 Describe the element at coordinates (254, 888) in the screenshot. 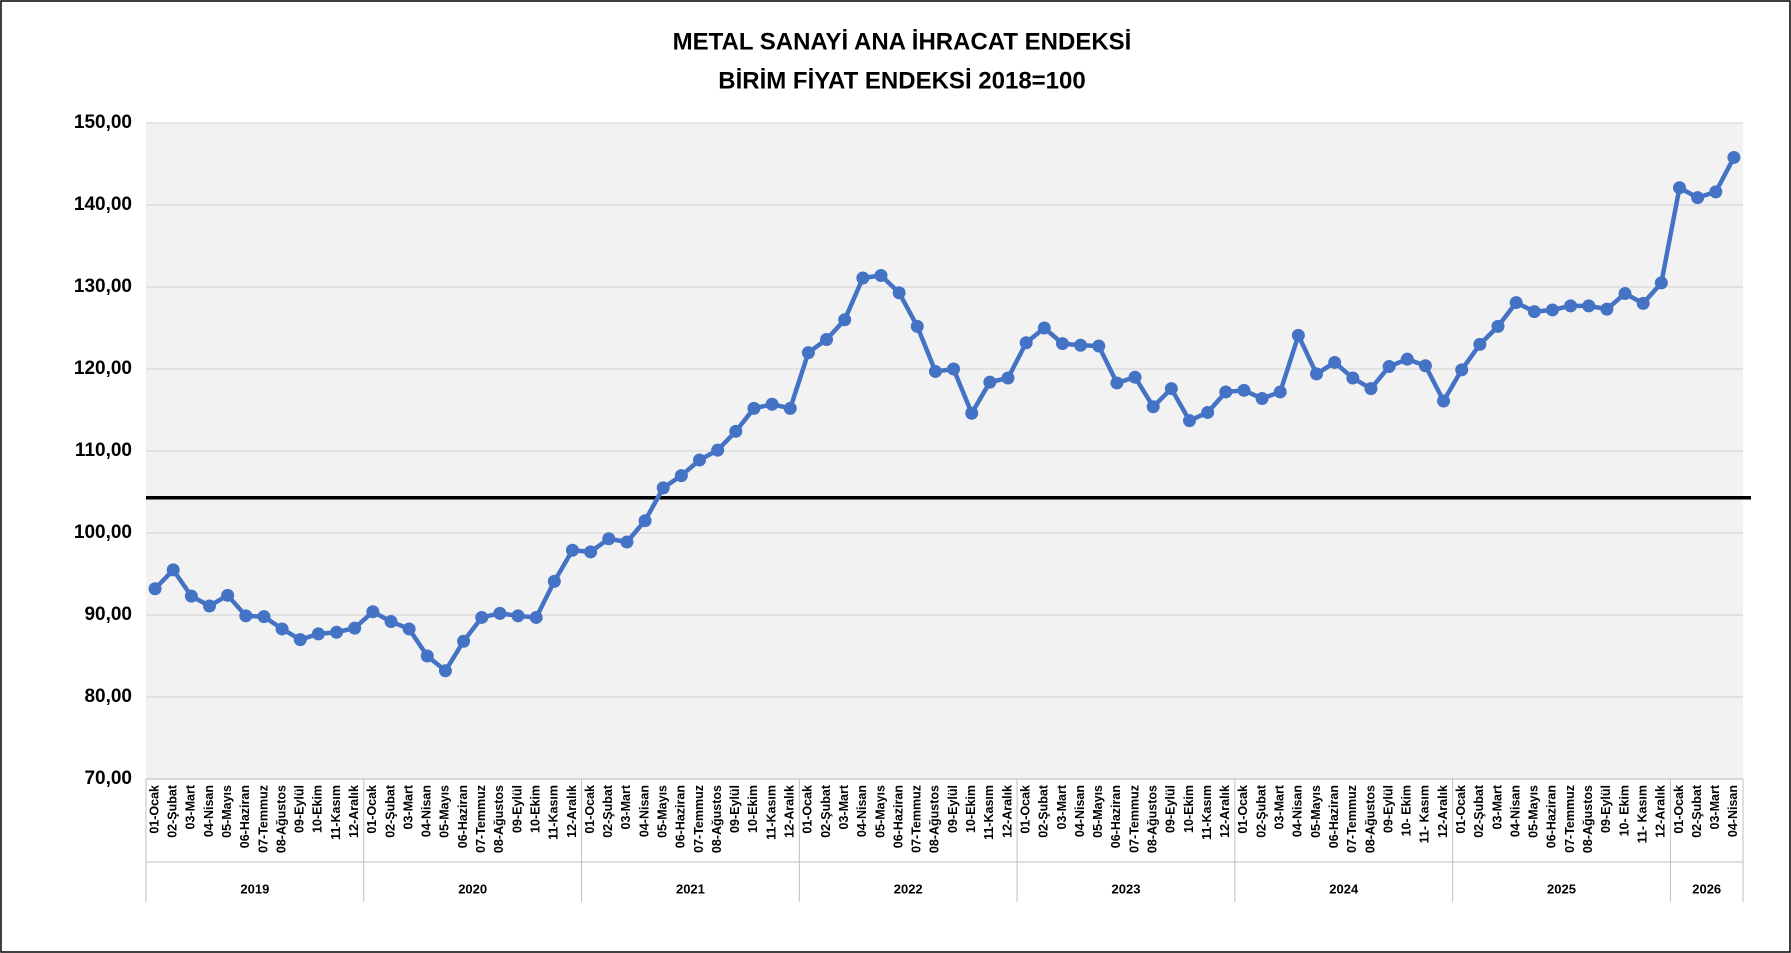

I see `group-label: 2019` at that location.